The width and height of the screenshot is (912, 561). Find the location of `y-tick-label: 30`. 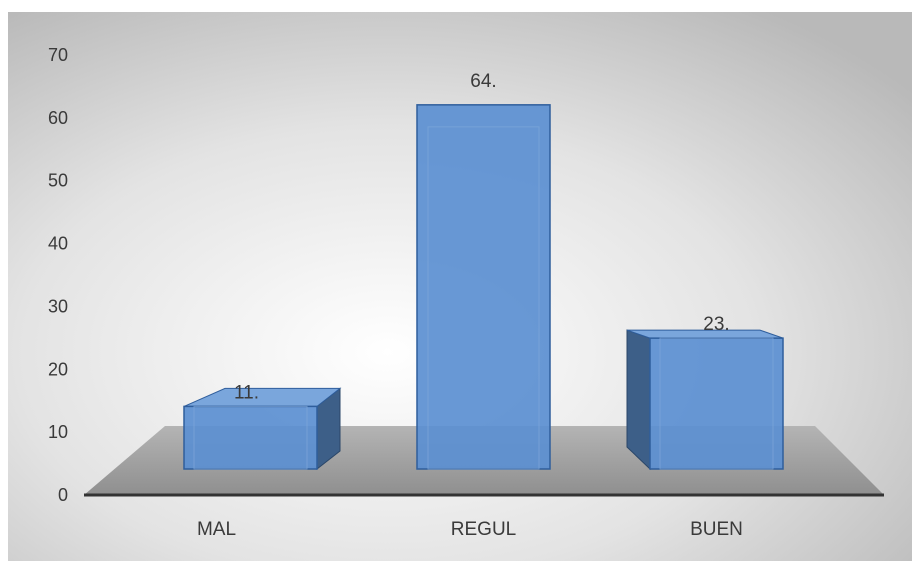

y-tick-label: 30 is located at coordinates (58, 306).